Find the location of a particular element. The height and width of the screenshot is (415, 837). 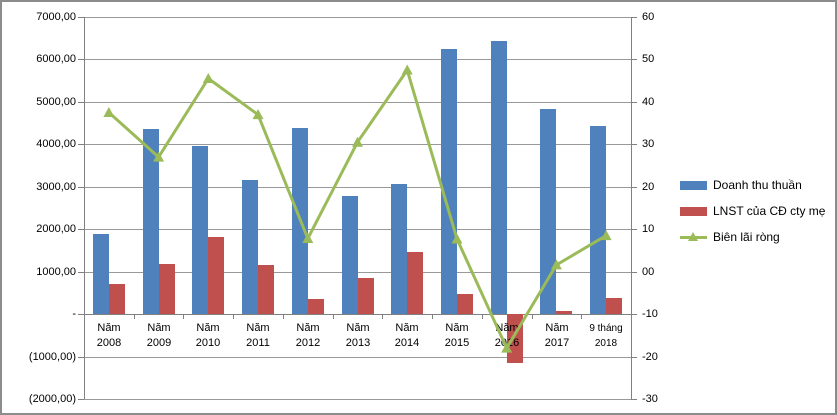

legend-item-profit: LNST của CĐ cty mẹ is located at coordinates (752, 211).